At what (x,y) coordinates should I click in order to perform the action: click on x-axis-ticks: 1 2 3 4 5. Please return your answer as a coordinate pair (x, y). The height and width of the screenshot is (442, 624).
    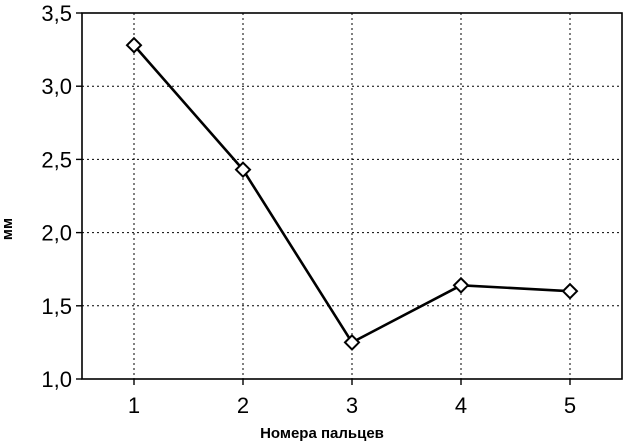
    Looking at the image, I should click on (352, 398).